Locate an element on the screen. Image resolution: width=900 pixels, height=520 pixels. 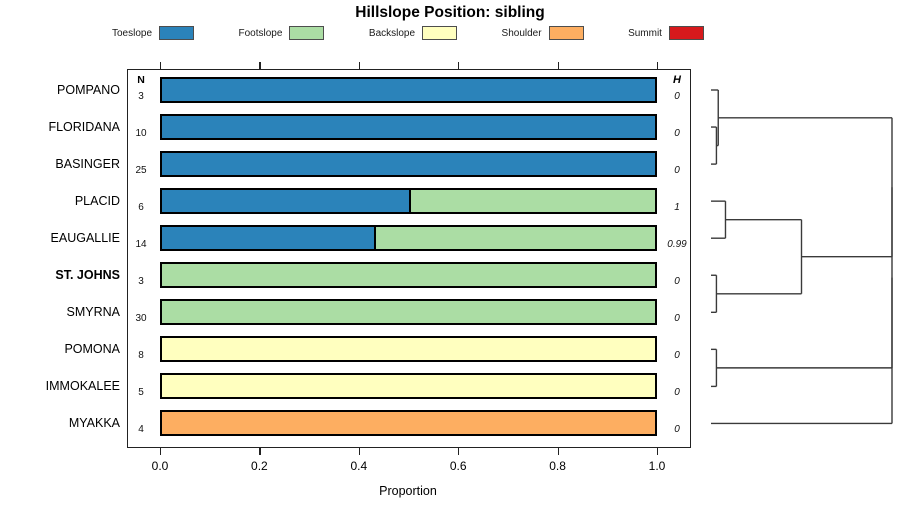
legend-entry-summit: Summit is located at coordinates (666, 33).